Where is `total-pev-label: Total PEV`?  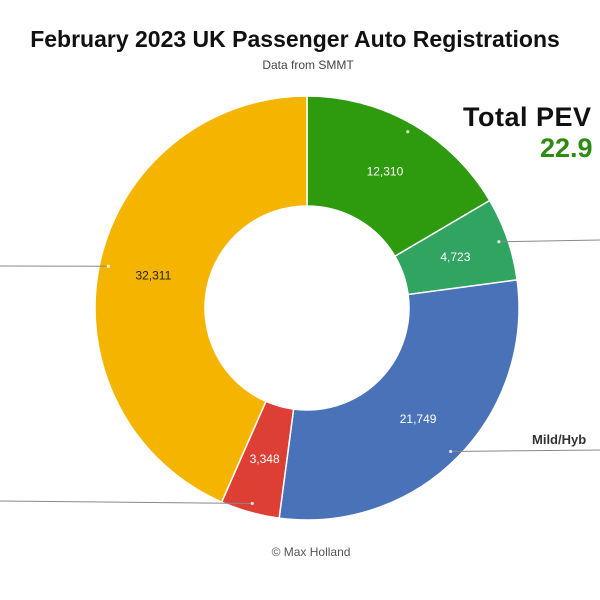
total-pev-label: Total PEV is located at coordinates (527, 117).